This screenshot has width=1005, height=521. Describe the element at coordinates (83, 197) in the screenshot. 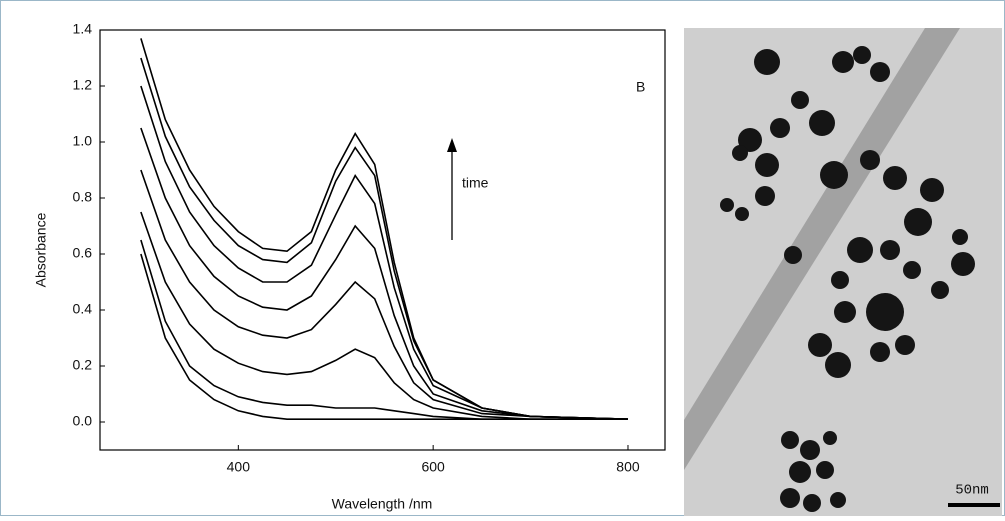

I see `y-tick-label: 0.8` at that location.